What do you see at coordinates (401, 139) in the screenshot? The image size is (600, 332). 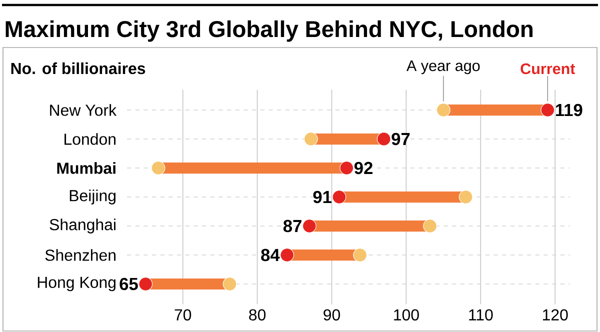 I see `data-label: 97` at bounding box center [401, 139].